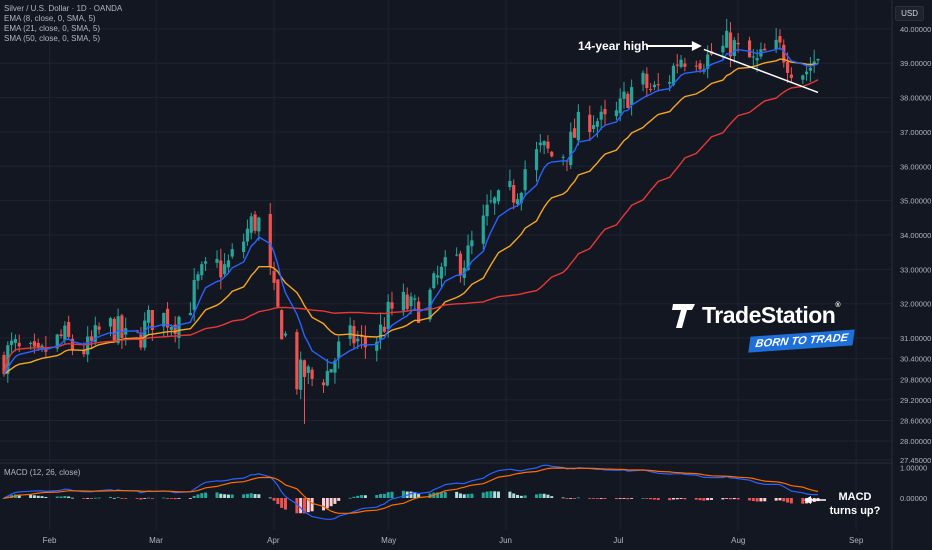  I want to click on indicator-ema21: EMA (21, close, 0, SMA, 5), so click(52, 28).